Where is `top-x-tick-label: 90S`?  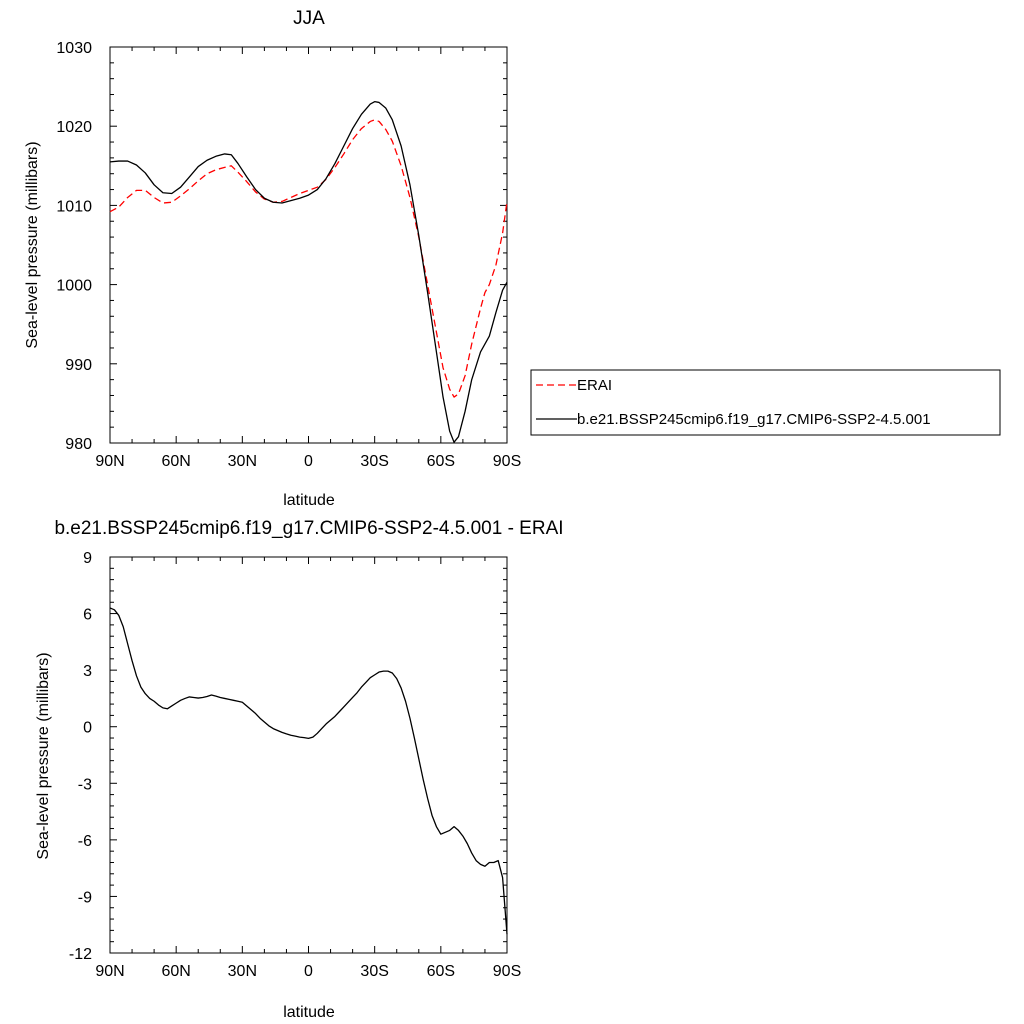
top-x-tick-label: 90S is located at coordinates (507, 461).